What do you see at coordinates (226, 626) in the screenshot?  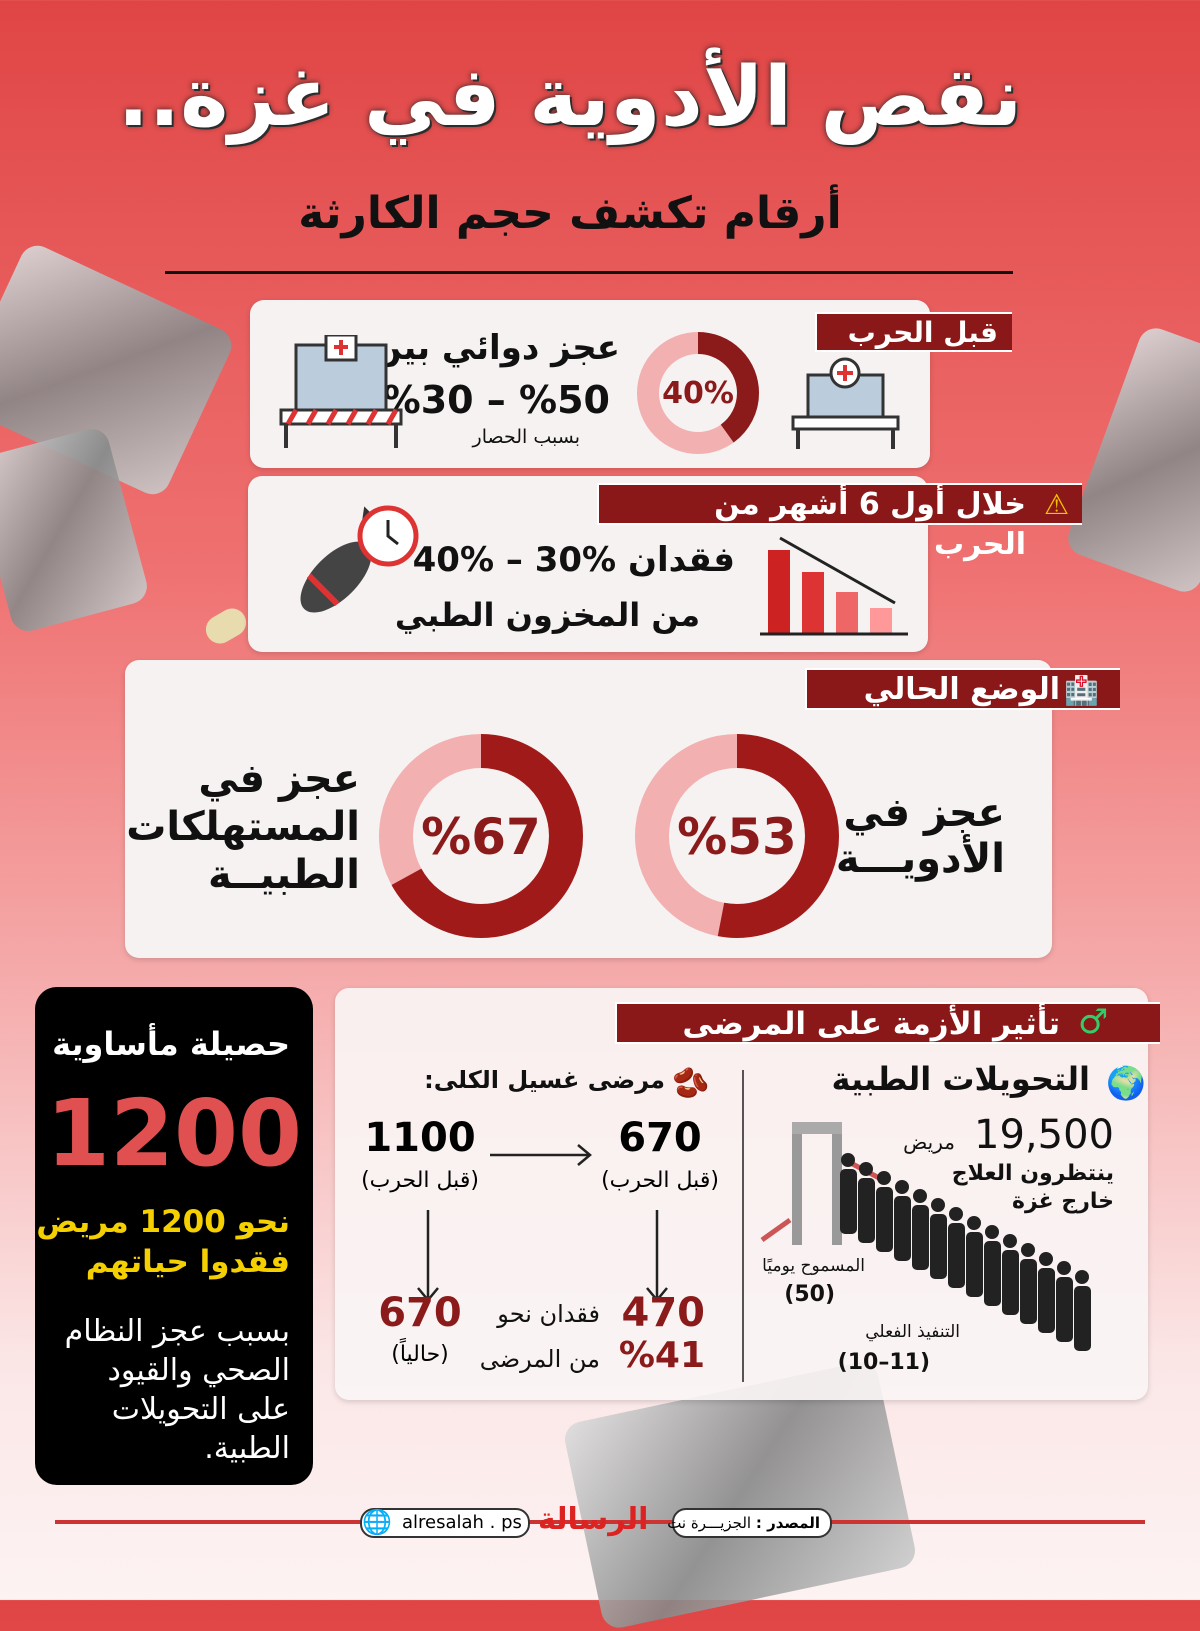 I see `pill-icon` at bounding box center [226, 626].